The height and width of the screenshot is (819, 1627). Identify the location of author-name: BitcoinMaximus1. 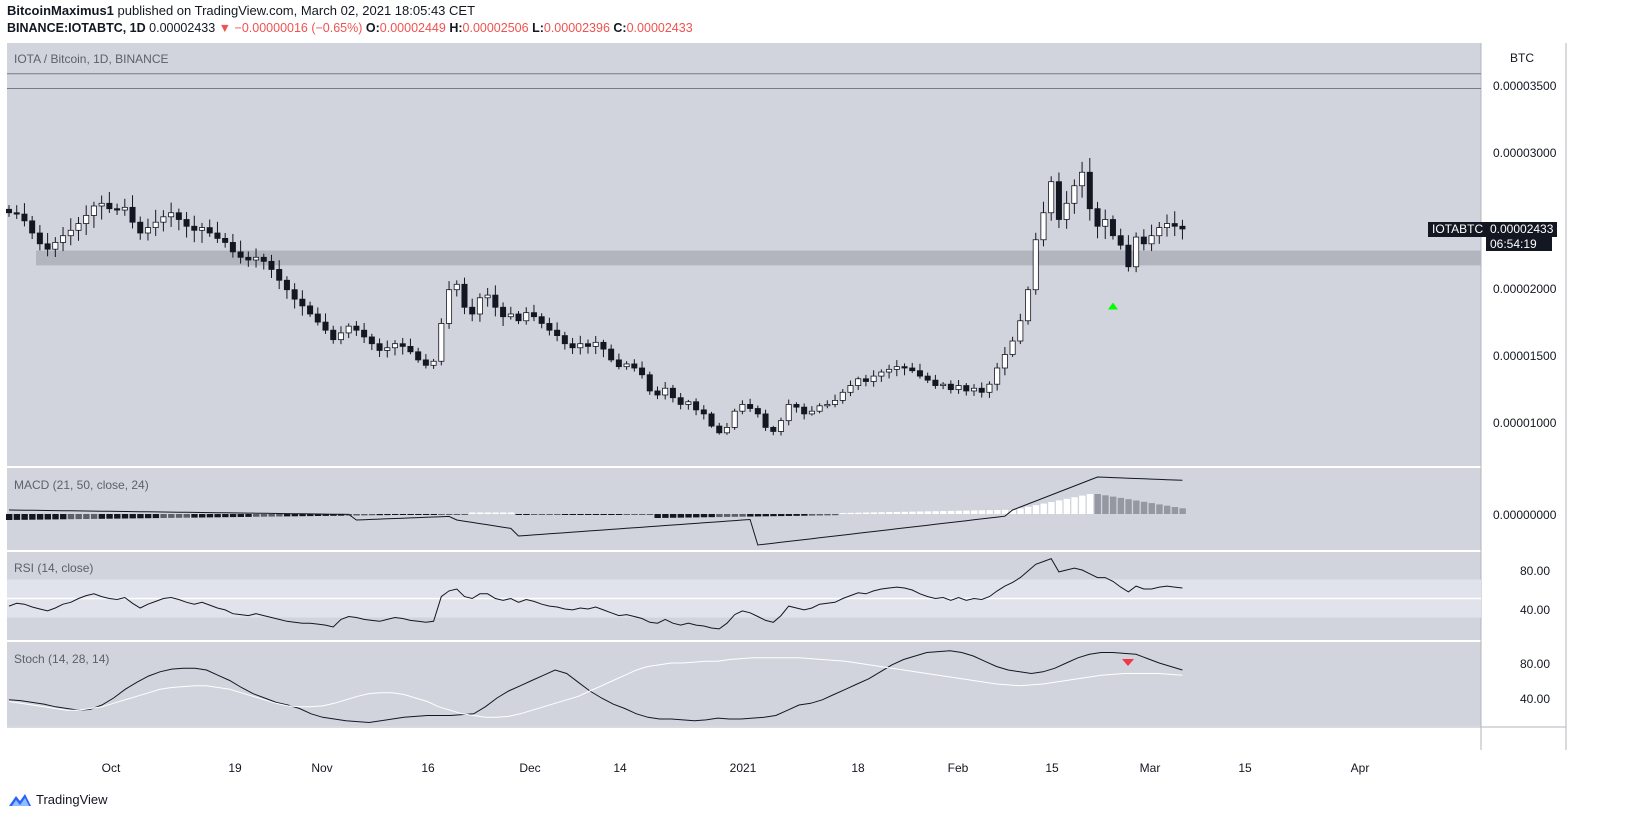
(60, 10).